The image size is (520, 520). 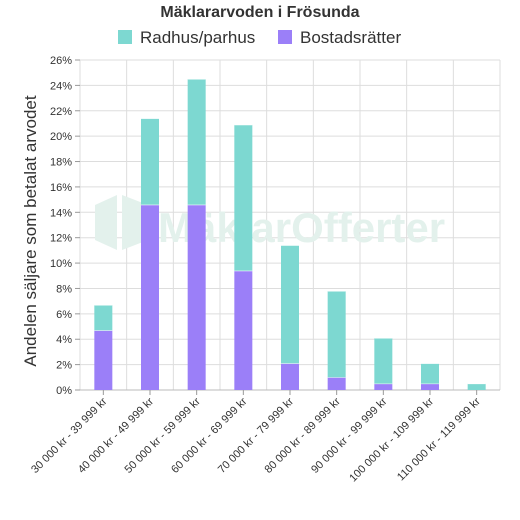 What do you see at coordinates (439, 439) in the screenshot?
I see `x-tick-label: 110 000 kr - 119 999 kr` at bounding box center [439, 439].